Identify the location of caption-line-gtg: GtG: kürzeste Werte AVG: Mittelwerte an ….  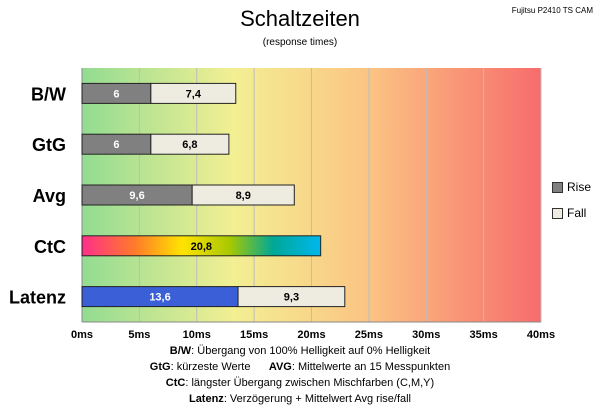
(300, 367).